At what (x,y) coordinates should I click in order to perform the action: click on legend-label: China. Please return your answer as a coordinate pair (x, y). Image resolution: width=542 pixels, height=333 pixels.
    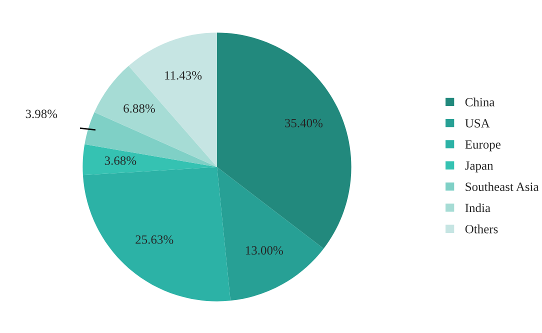
    Looking at the image, I should click on (480, 102).